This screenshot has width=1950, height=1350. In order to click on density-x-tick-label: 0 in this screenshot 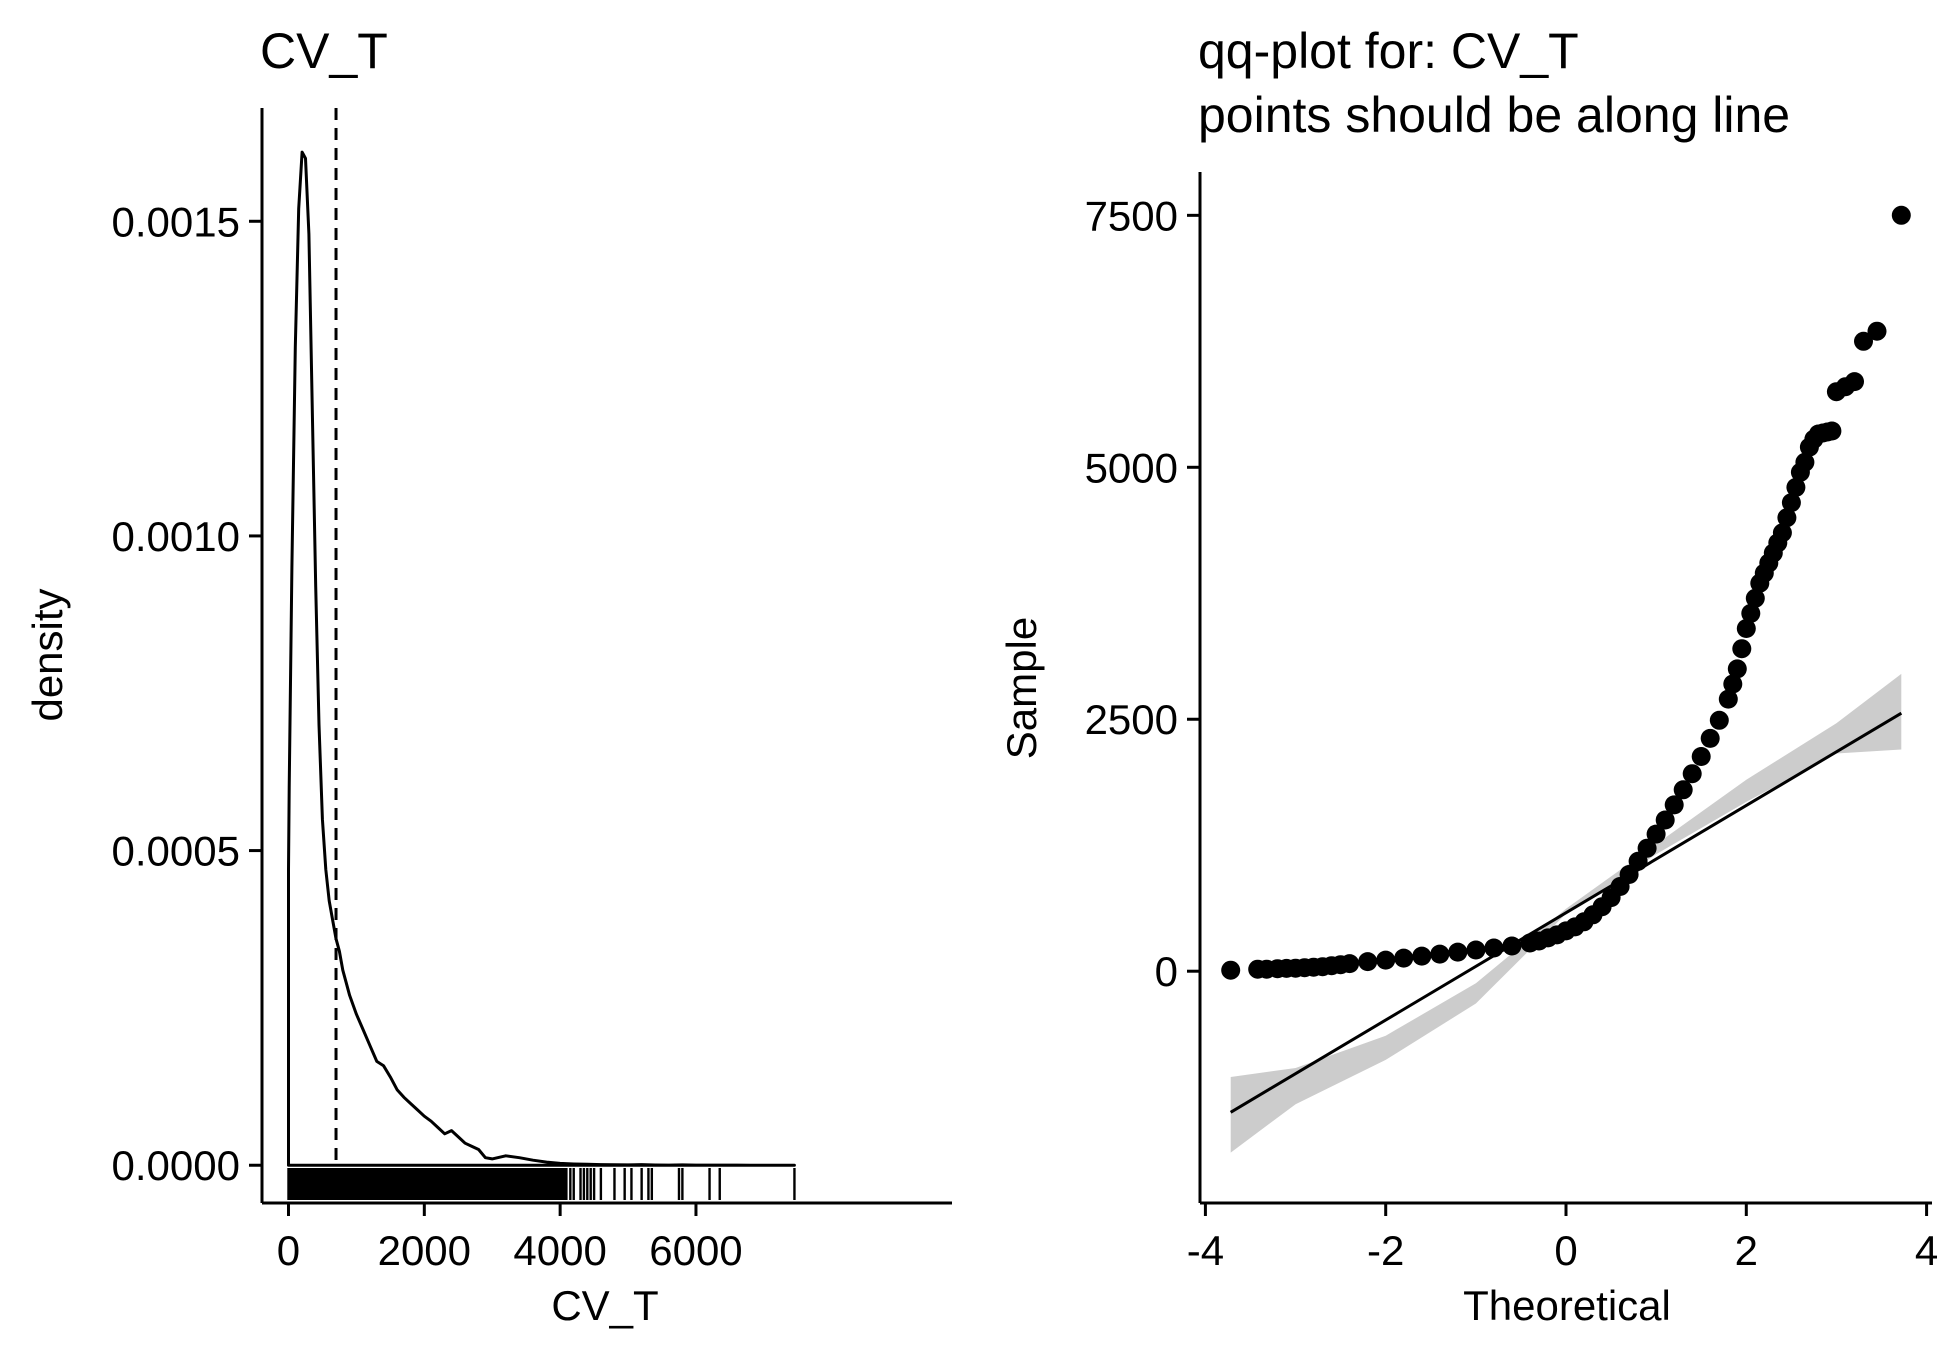, I will do `click(288, 1250)`.